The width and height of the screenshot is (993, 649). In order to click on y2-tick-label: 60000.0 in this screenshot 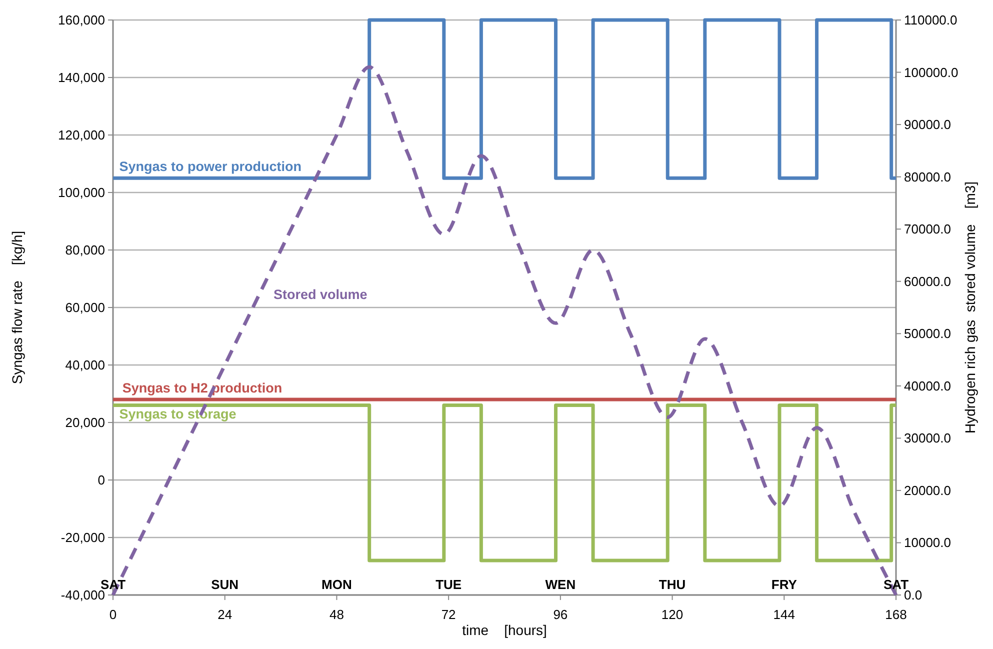, I will do `click(927, 281)`.